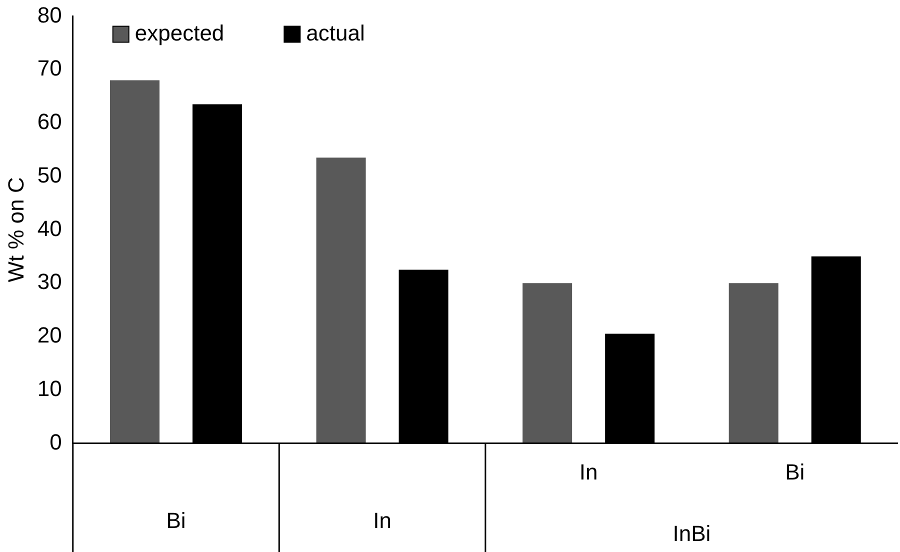  Describe the element at coordinates (49, 175) in the screenshot. I see `y-tick-label: 50` at that location.